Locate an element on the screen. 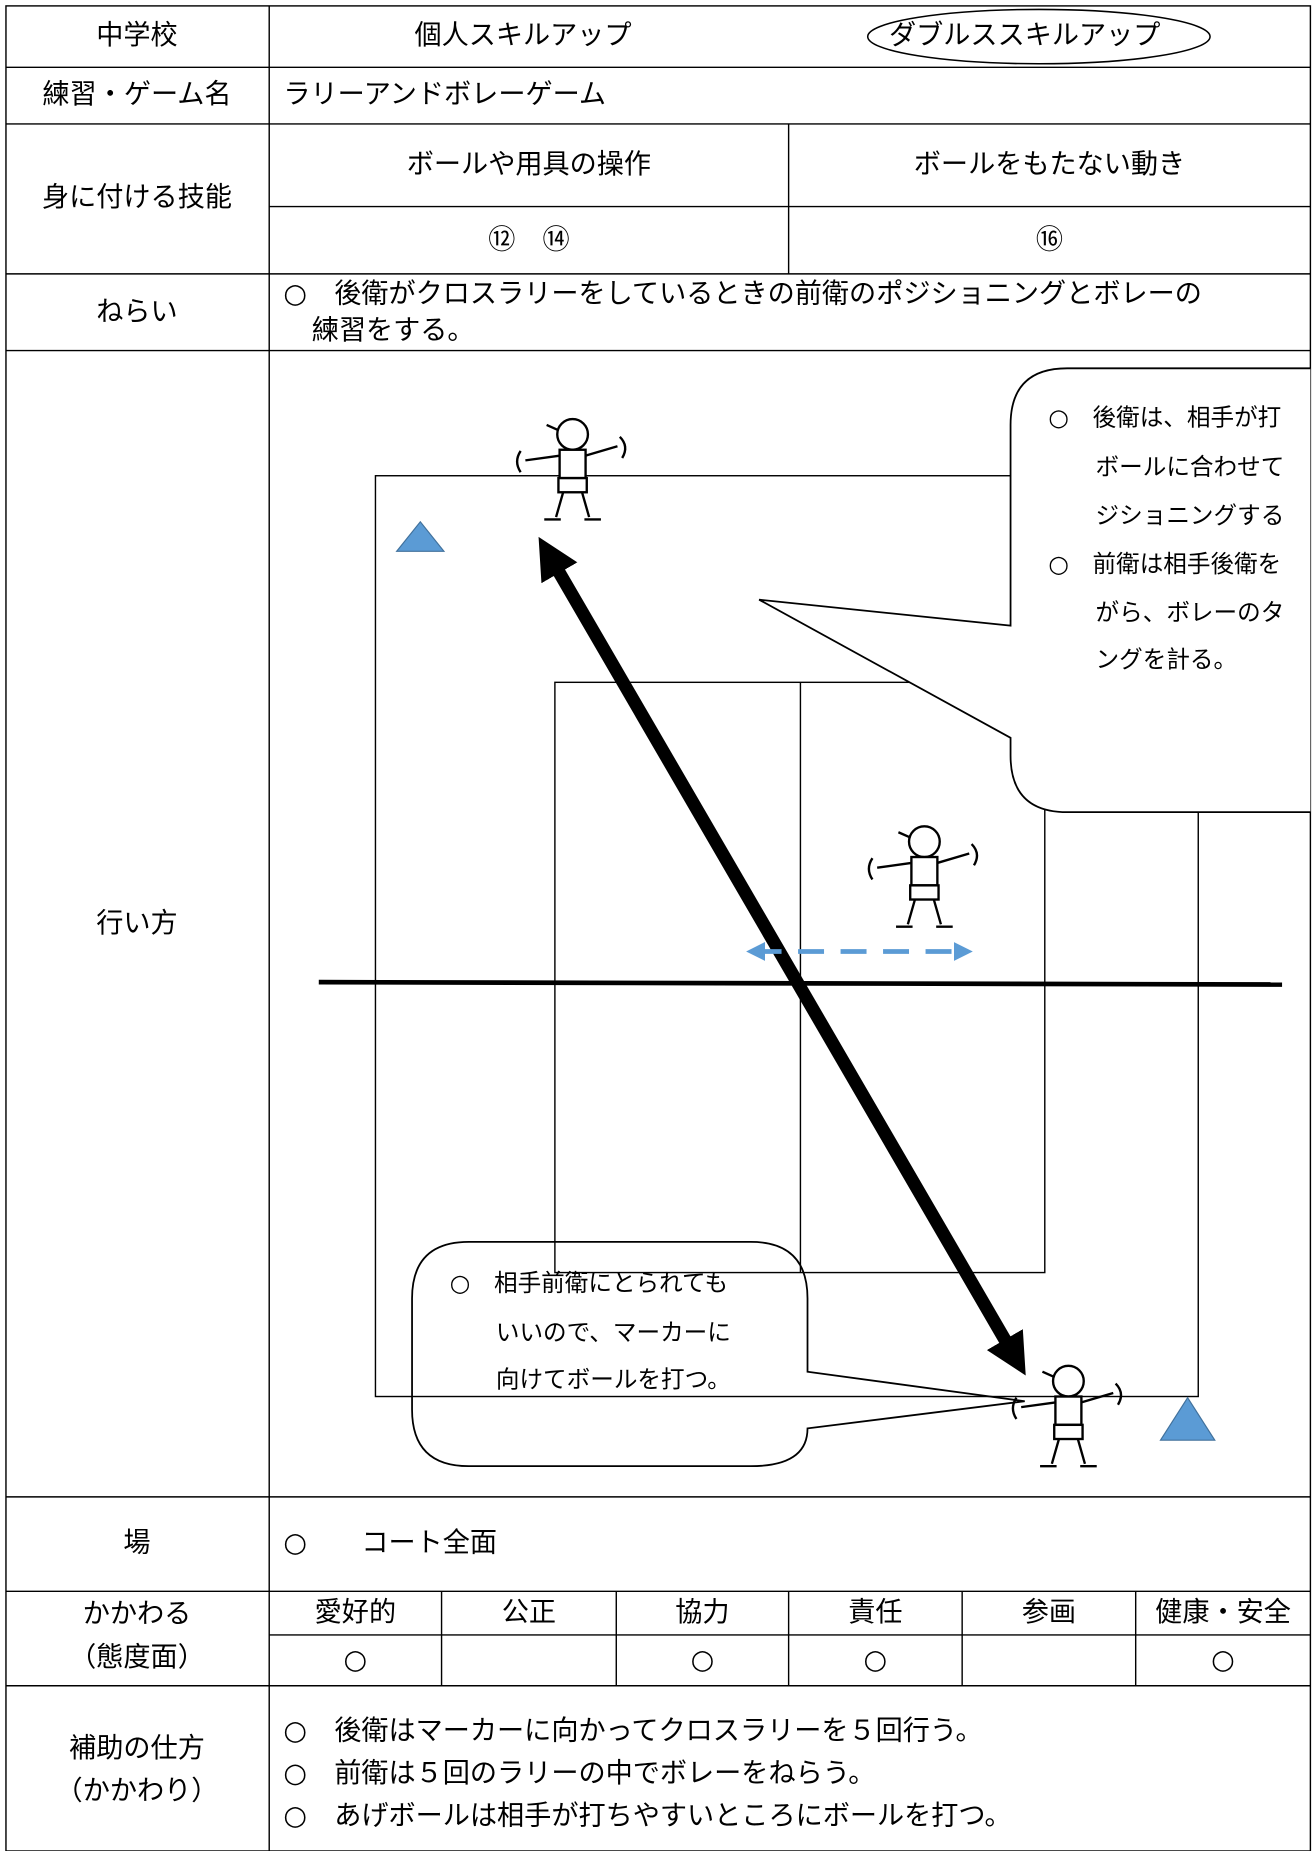  callout-text: いいので、マーカーに is located at coordinates (613, 1332).